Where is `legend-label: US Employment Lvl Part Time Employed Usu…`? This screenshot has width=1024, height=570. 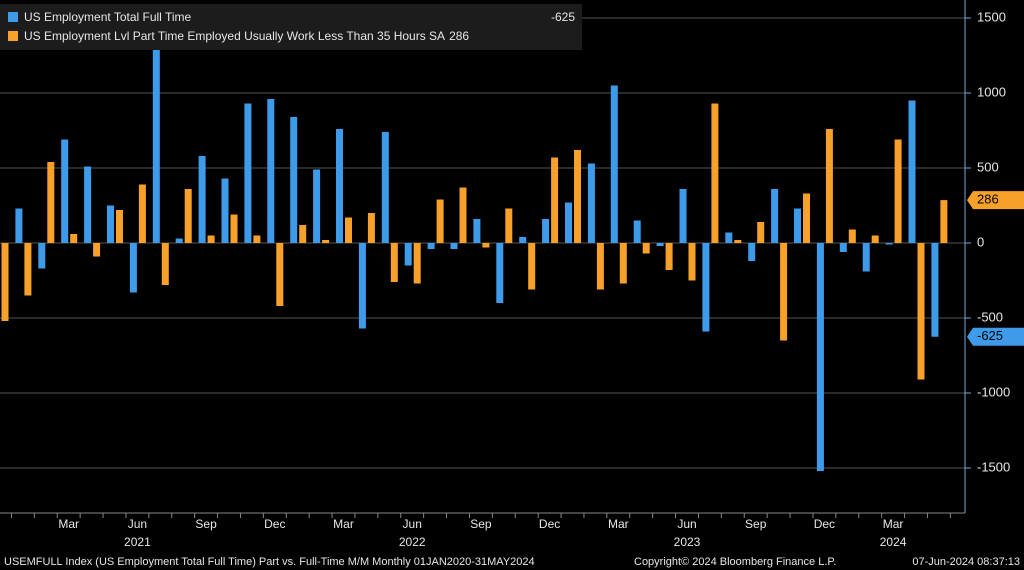 legend-label: US Employment Lvl Part Time Employed Usu… is located at coordinates (234, 36).